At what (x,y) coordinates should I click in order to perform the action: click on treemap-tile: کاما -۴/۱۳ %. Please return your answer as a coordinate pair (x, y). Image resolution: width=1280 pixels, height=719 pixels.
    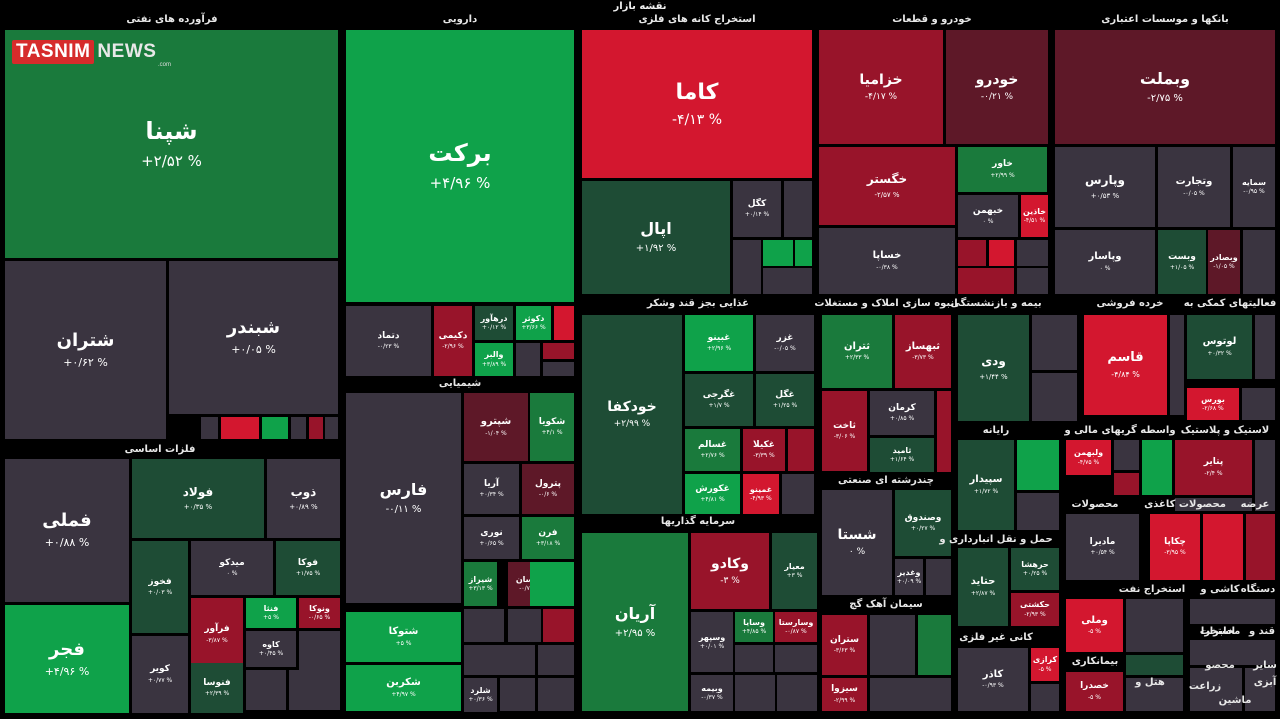
    Looking at the image, I should click on (697, 104).